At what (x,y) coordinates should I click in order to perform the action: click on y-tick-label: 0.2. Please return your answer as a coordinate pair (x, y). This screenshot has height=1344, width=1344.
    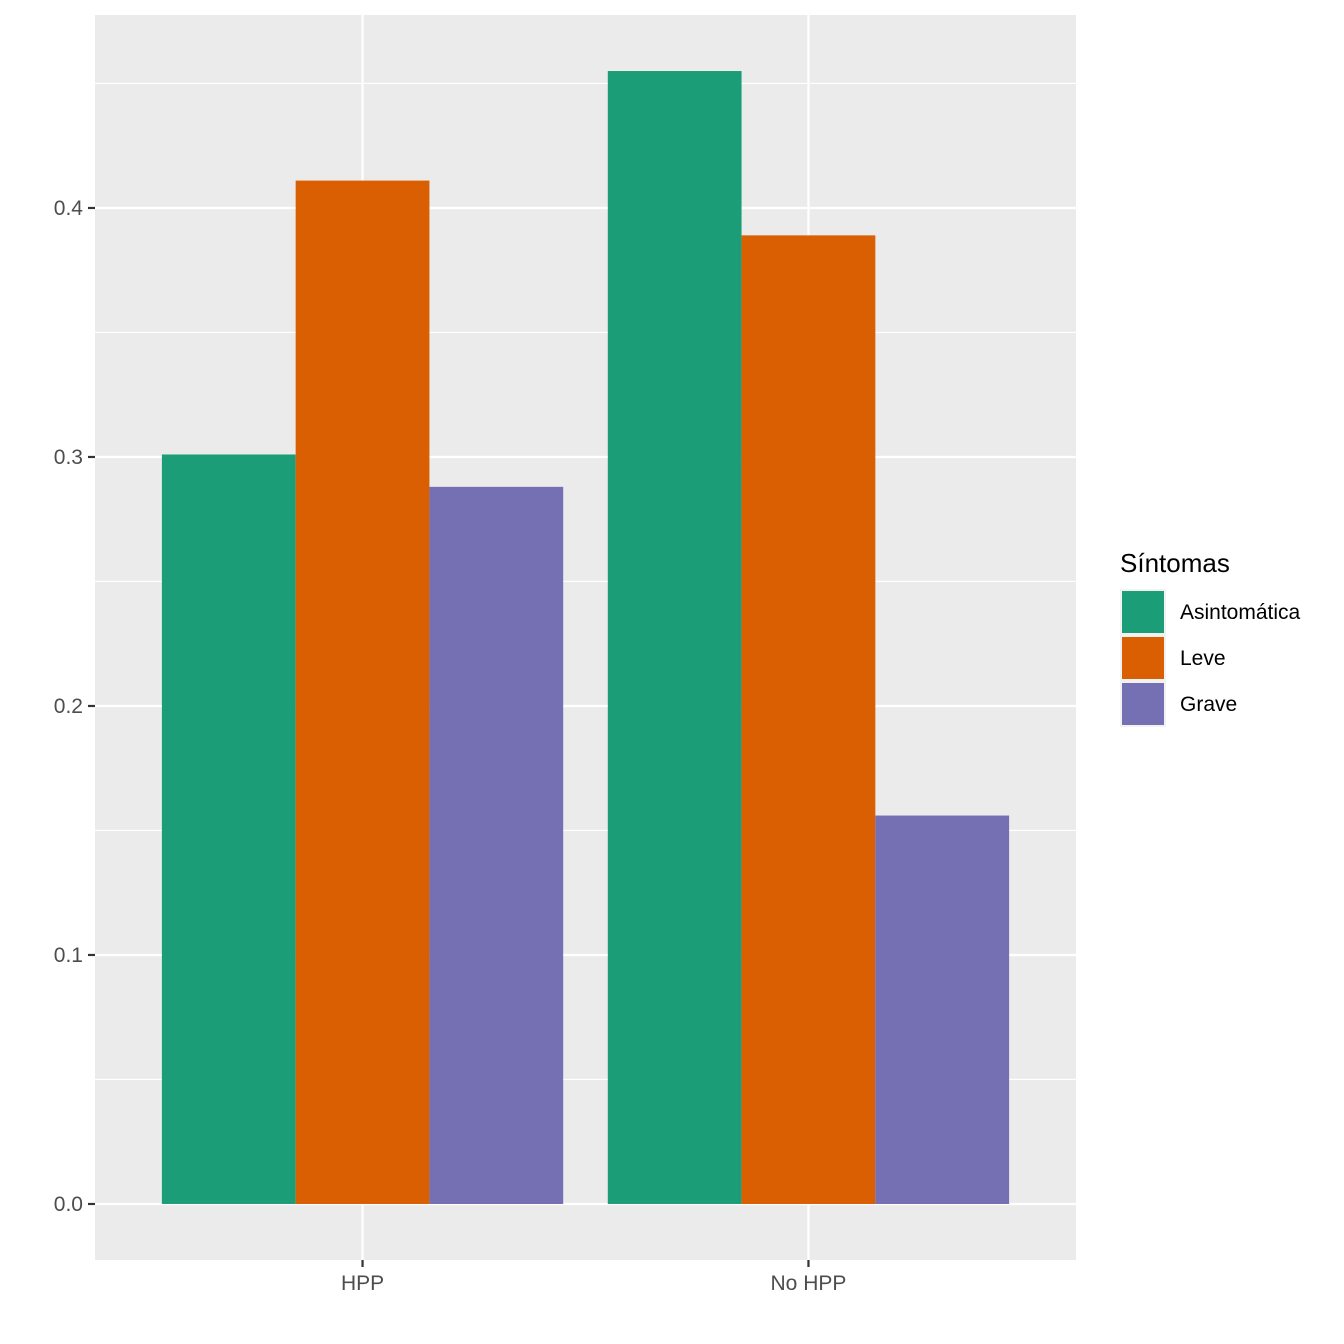
    Looking at the image, I should click on (68, 706).